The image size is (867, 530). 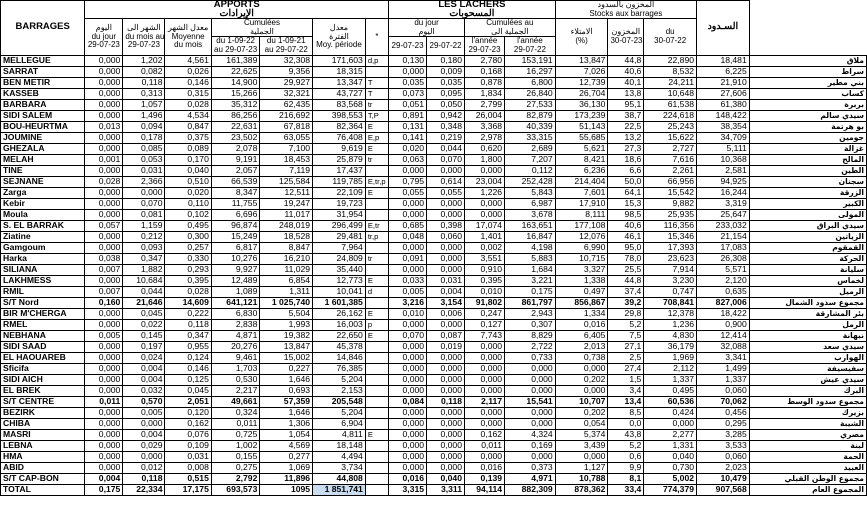 I want to click on dam-name: Harka, so click(x=43, y=258).